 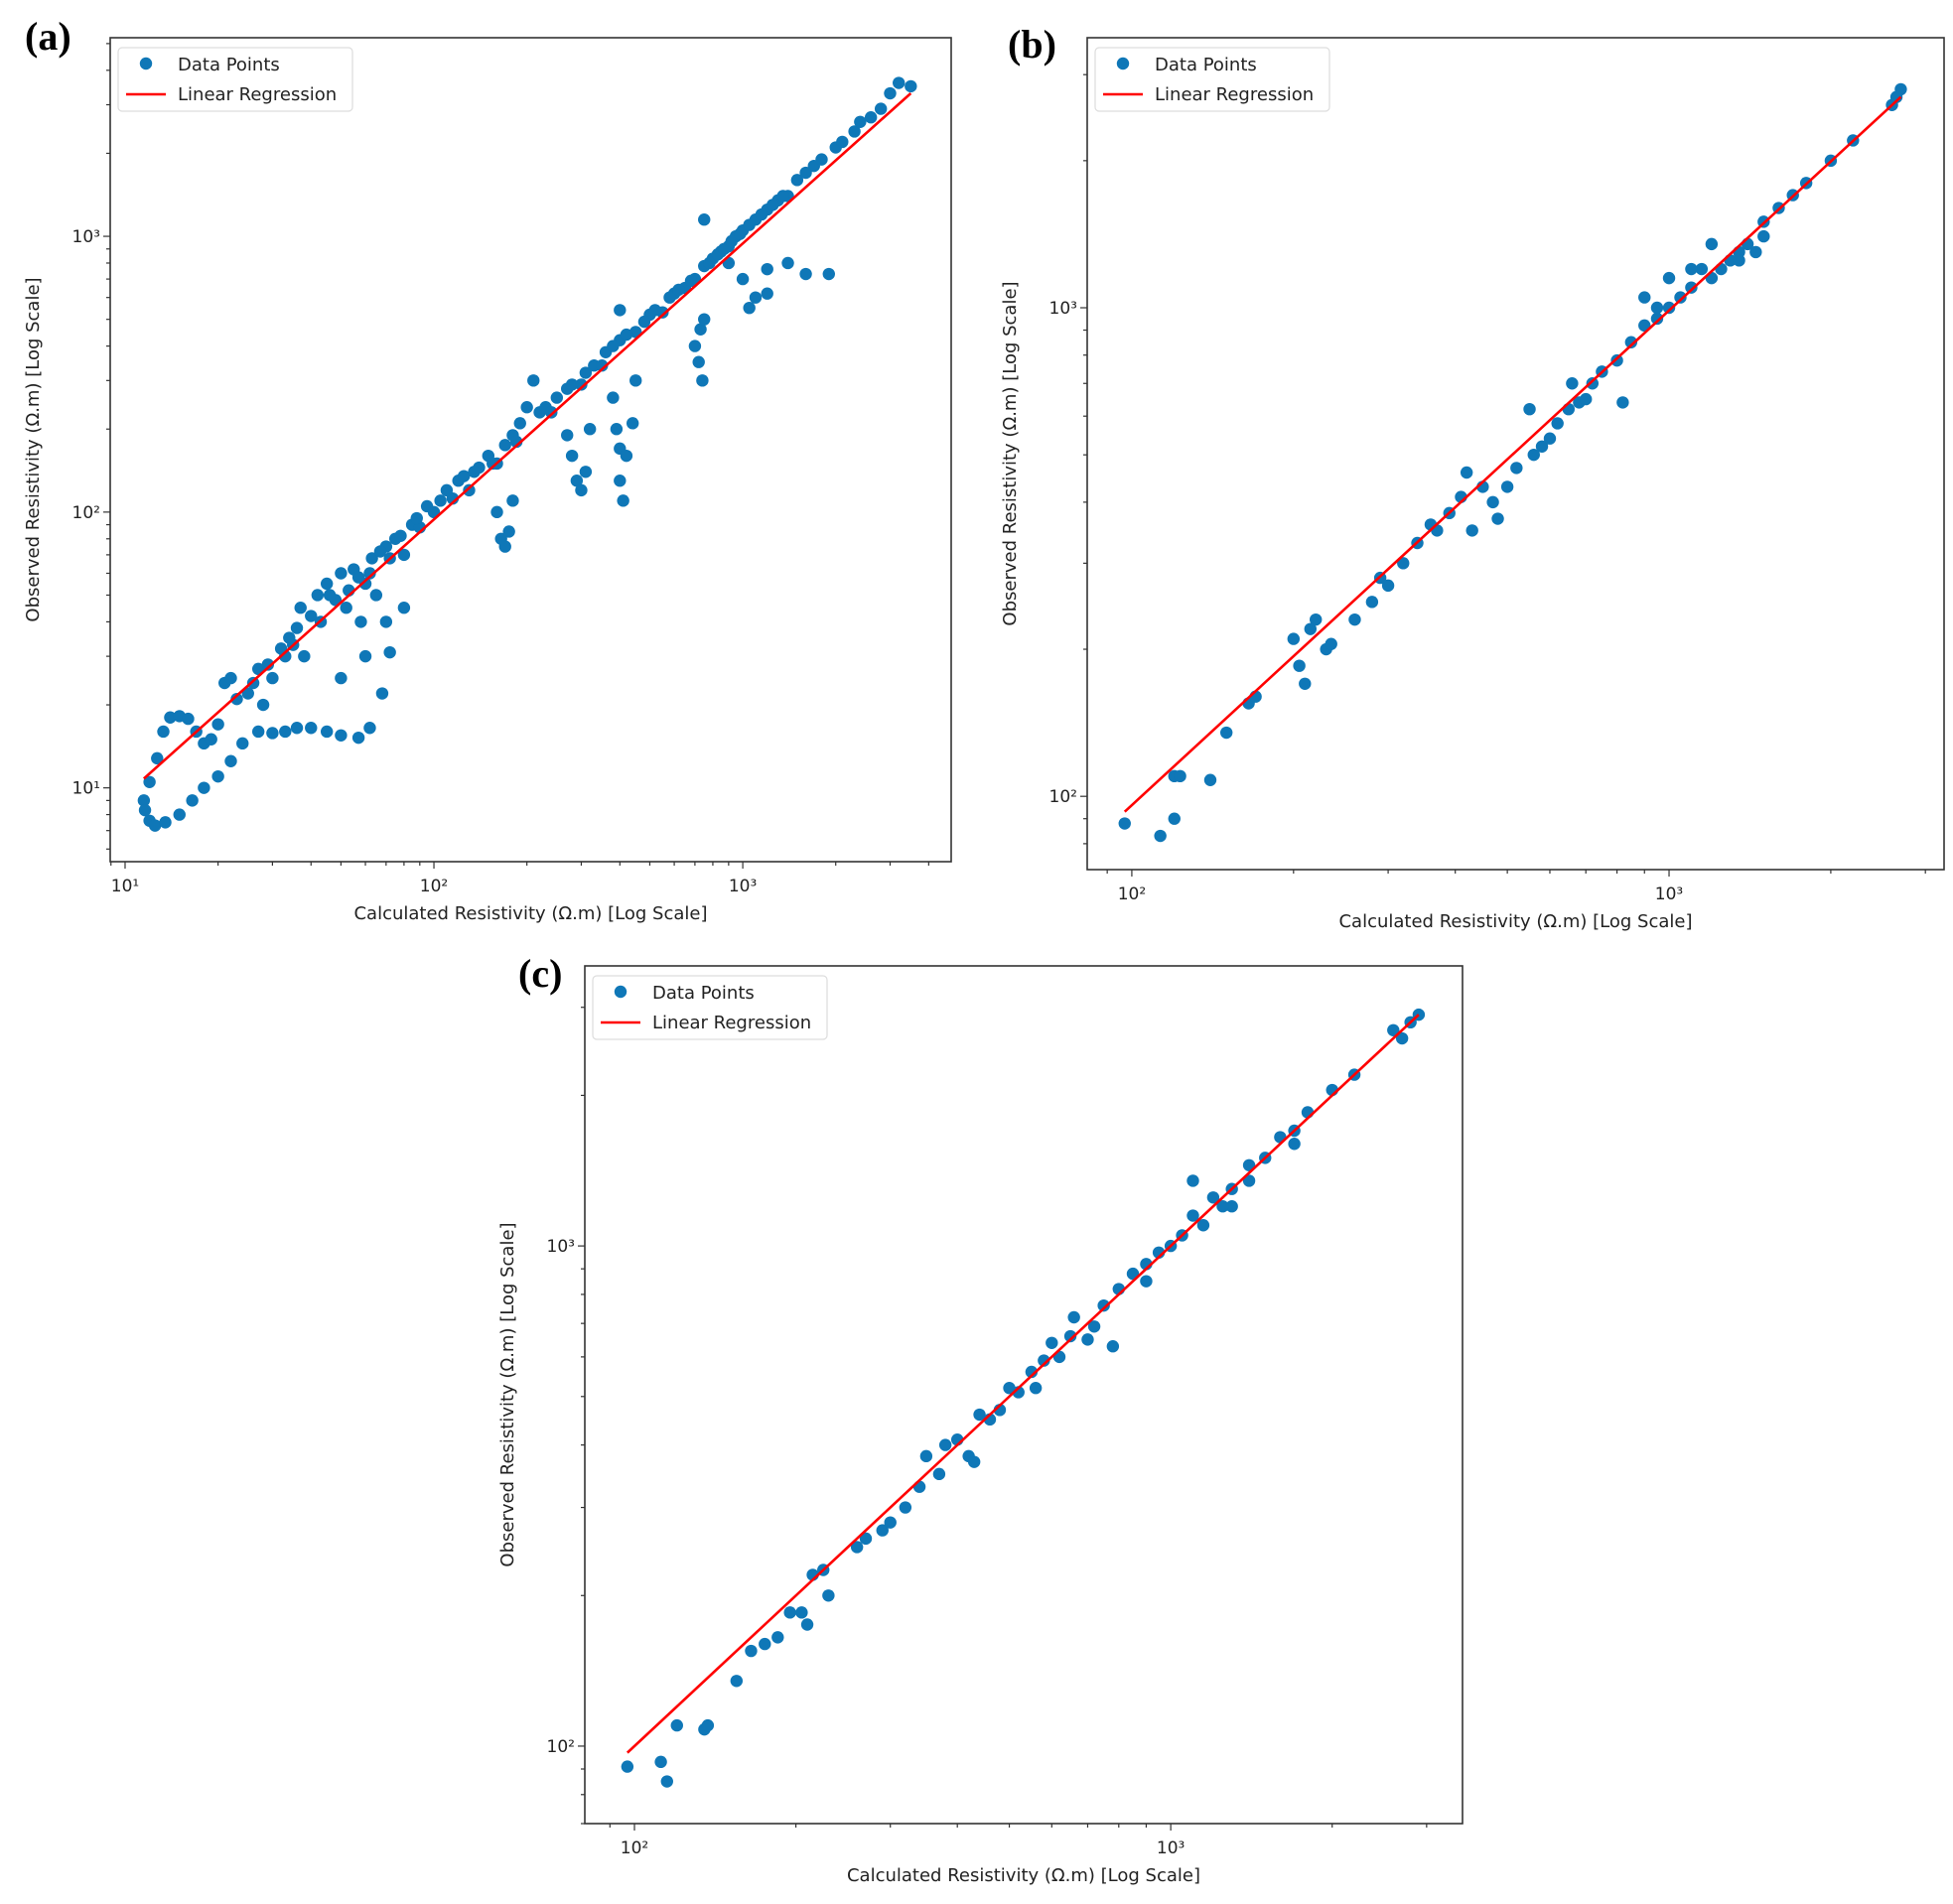 I want to click on y-tick-label: 10², so click(x=561, y=1747).